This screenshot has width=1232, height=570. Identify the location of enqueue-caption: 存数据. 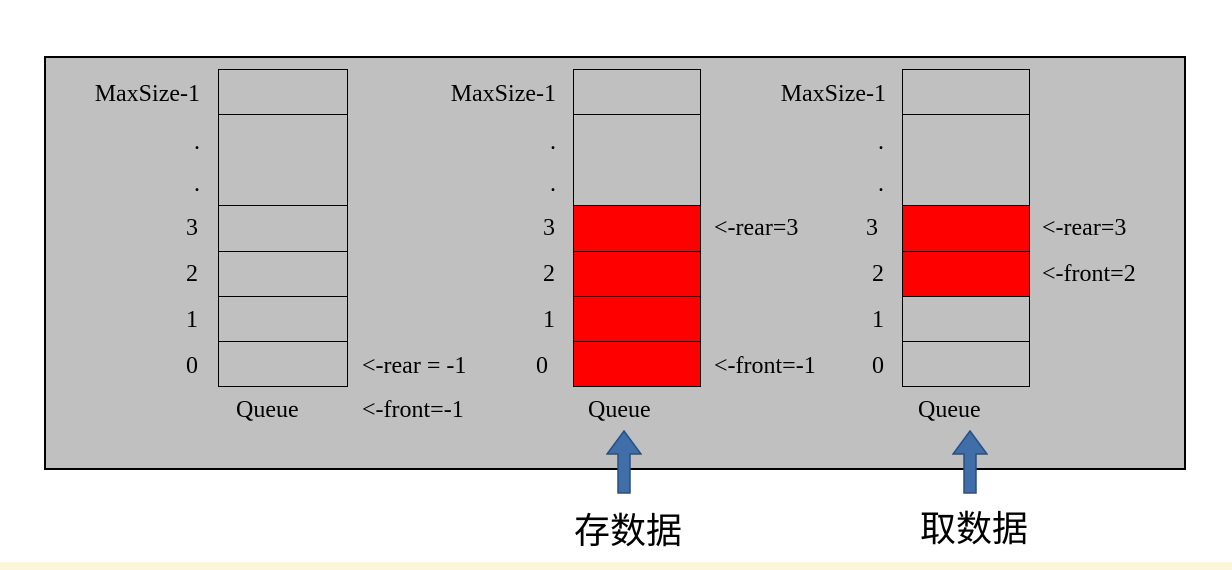
(628, 531).